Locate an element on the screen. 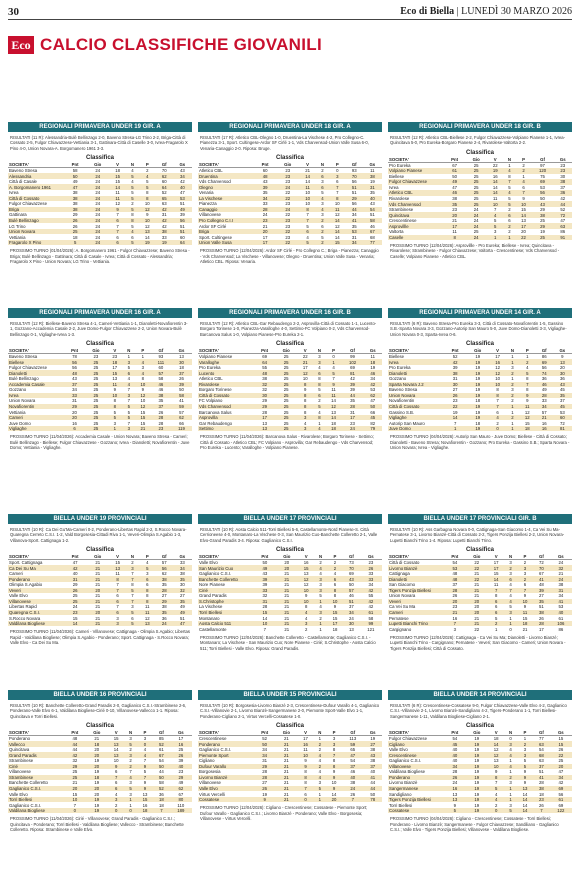  stat-cell: 22 is located at coordinates (288, 198).